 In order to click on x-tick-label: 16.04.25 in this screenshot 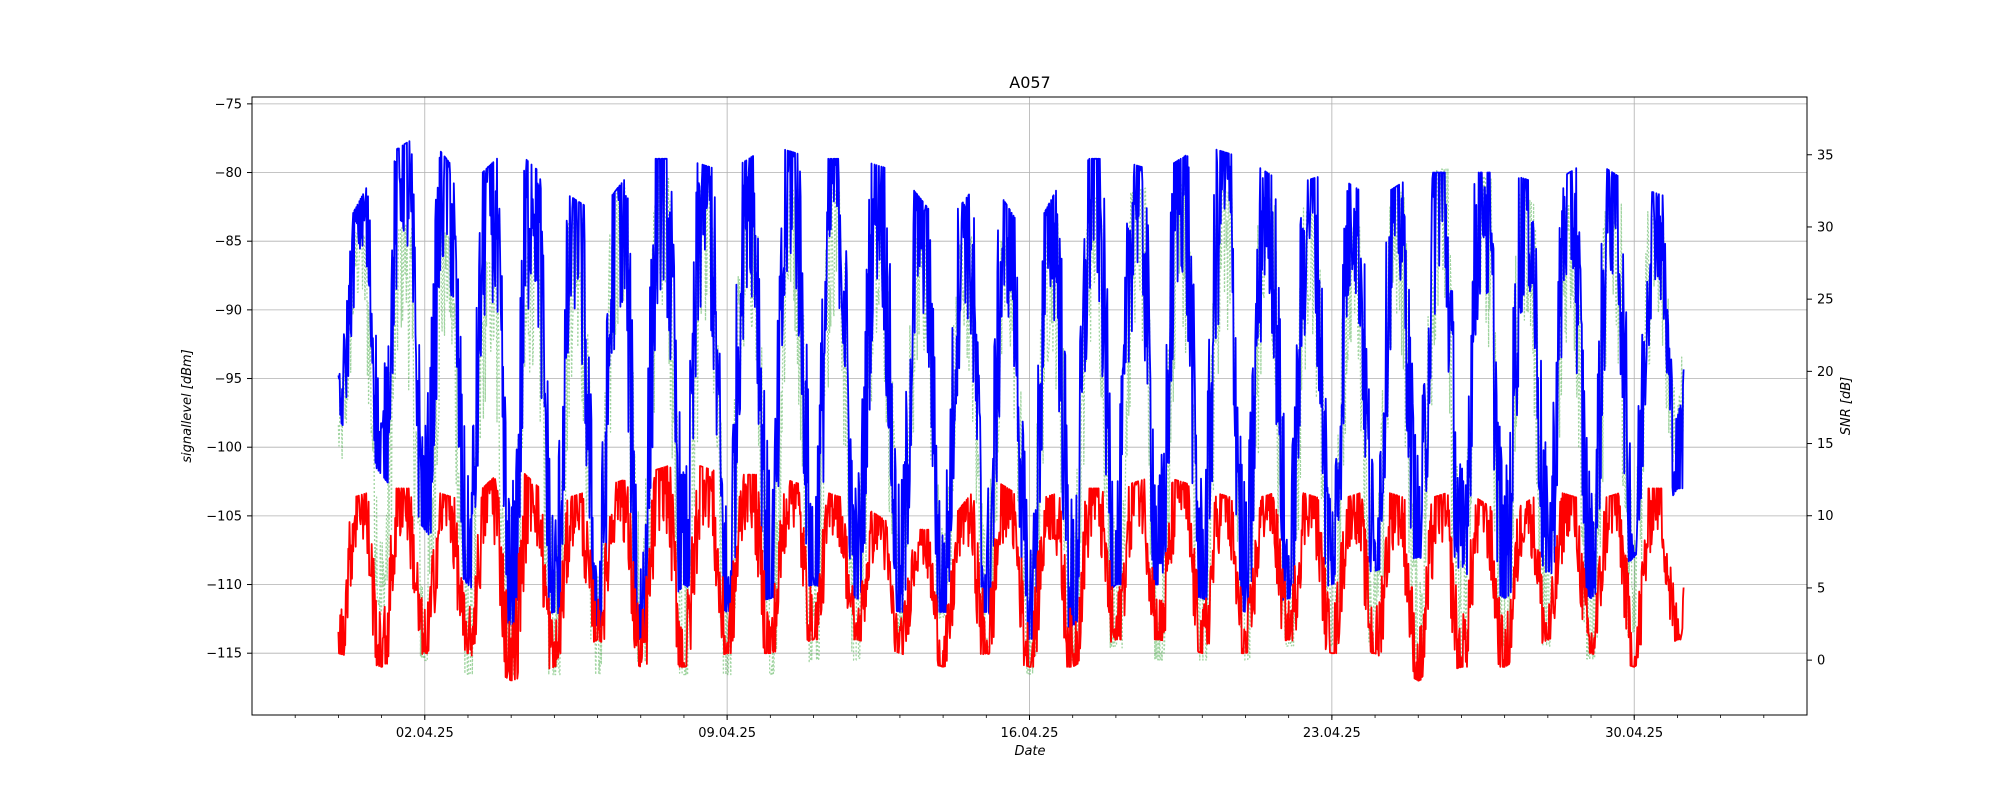, I will do `click(1030, 733)`.